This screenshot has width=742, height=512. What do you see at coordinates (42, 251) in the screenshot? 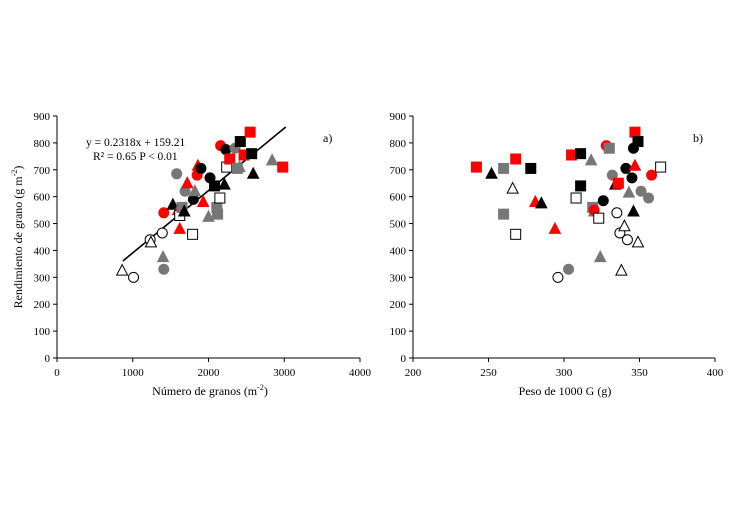
I see `panel-a-y-tick-label: 400` at bounding box center [42, 251].